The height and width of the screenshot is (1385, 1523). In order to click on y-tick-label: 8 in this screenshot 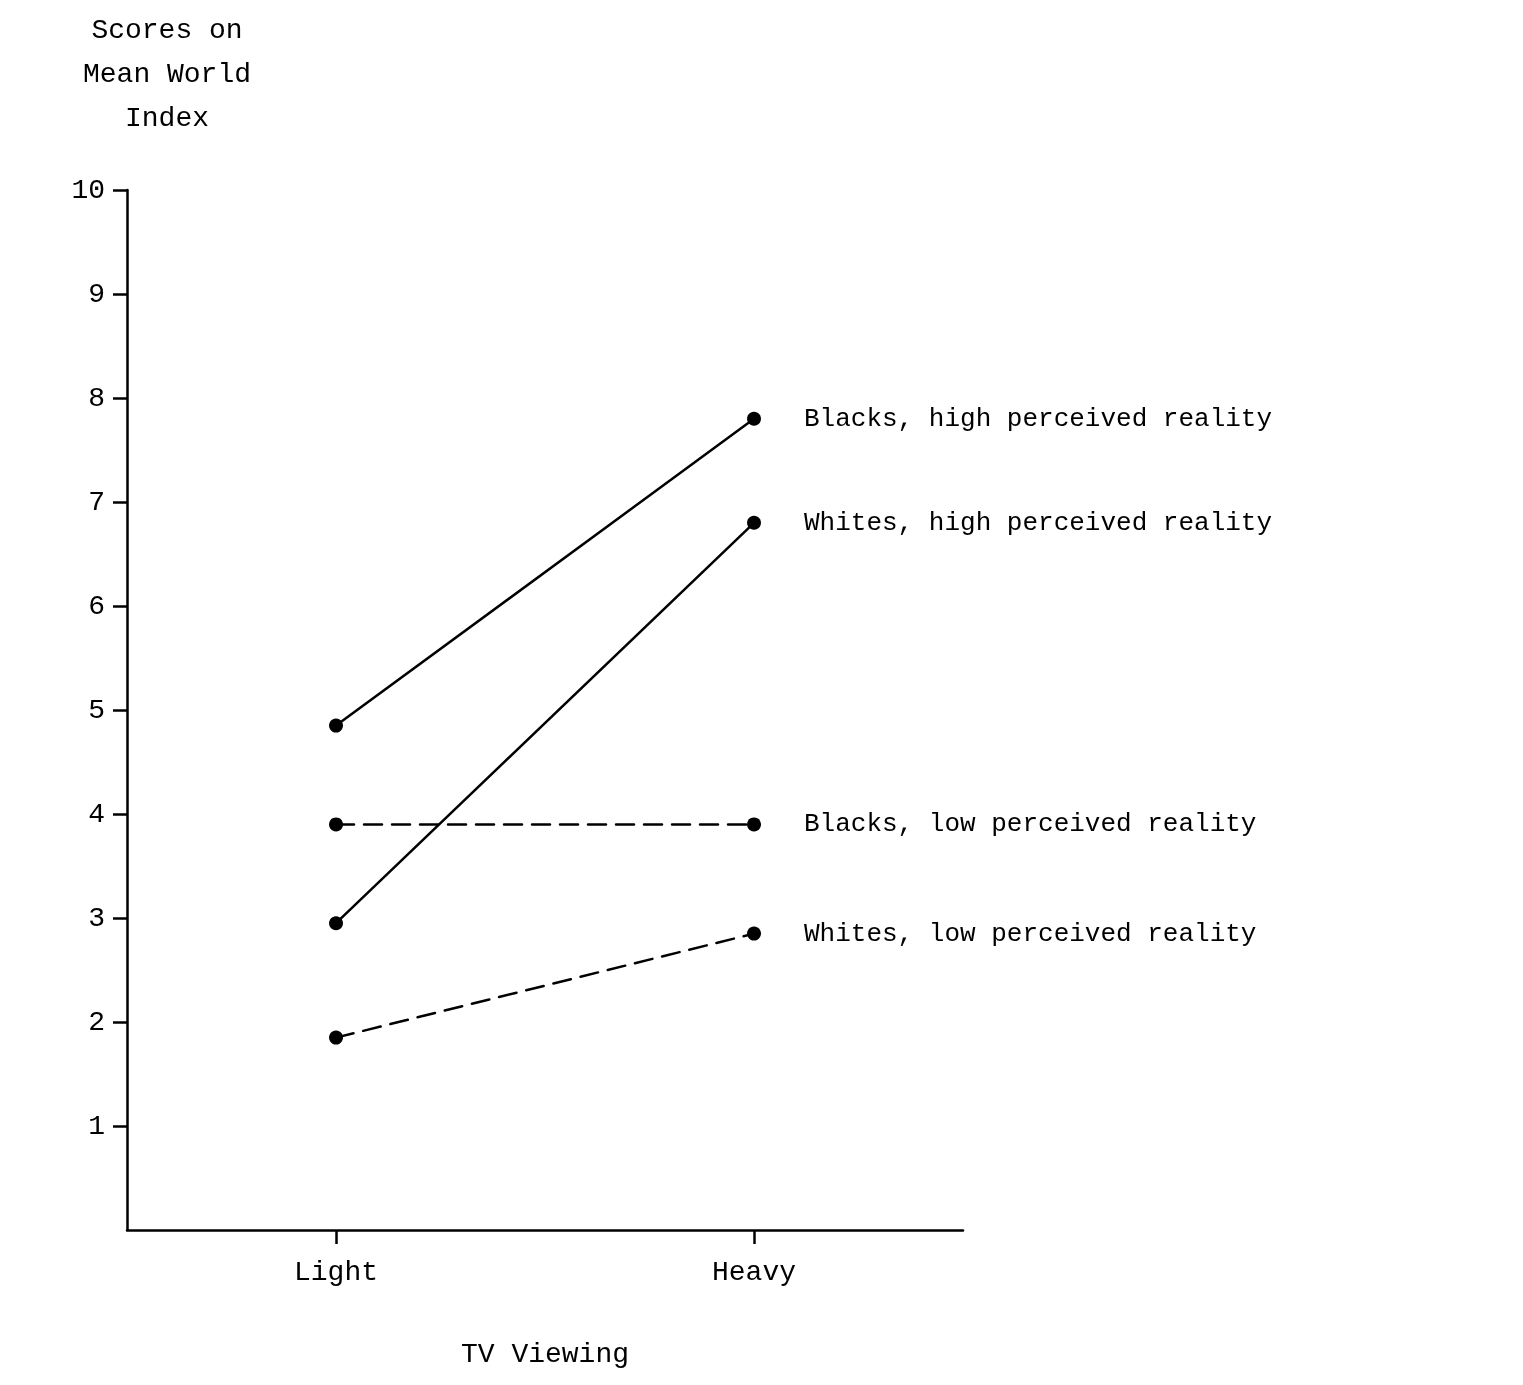, I will do `click(97, 398)`.